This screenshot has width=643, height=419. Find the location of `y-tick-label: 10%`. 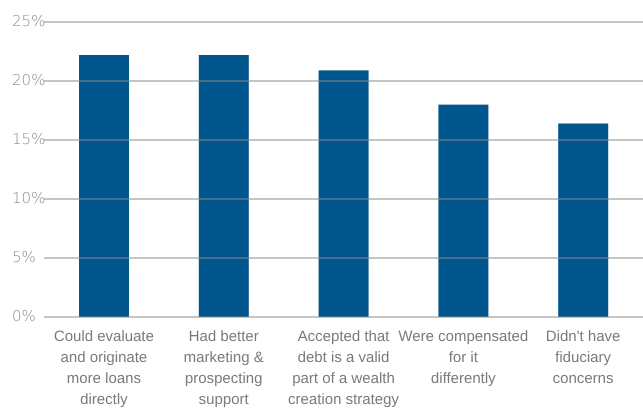

y-tick-label: 10% is located at coordinates (29, 198).